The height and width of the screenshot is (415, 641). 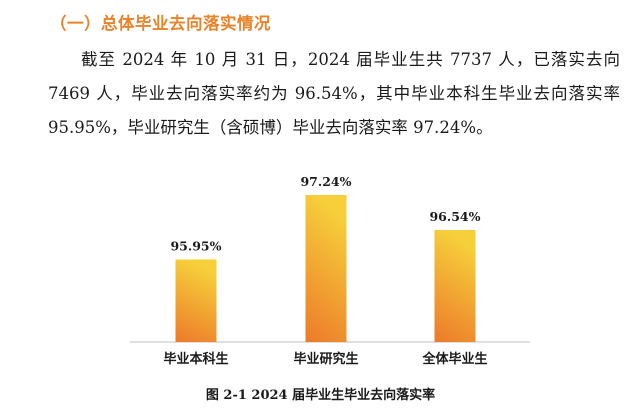 I want to click on value-label-1: 95.95%, so click(x=195, y=246).